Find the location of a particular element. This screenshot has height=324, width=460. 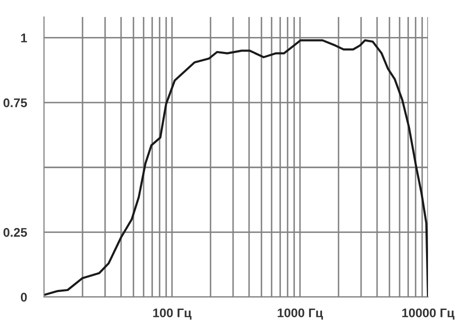

x-tick-label: 1000 Гц is located at coordinates (300, 314).